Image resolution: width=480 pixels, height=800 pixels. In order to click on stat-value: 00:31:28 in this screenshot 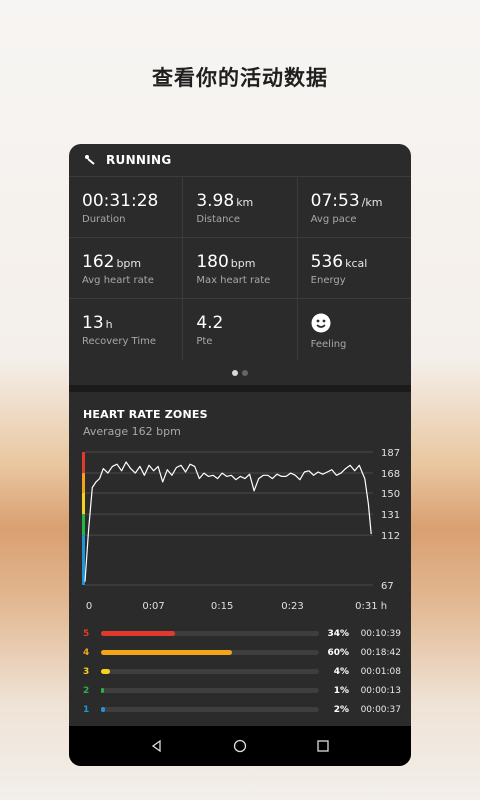, I will do `click(120, 201)`.